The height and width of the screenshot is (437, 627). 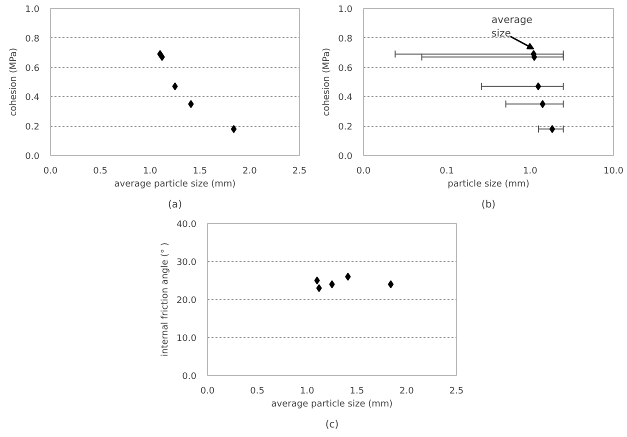 What do you see at coordinates (489, 185) in the screenshot?
I see `x-axis-title: particle size (mm)` at bounding box center [489, 185].